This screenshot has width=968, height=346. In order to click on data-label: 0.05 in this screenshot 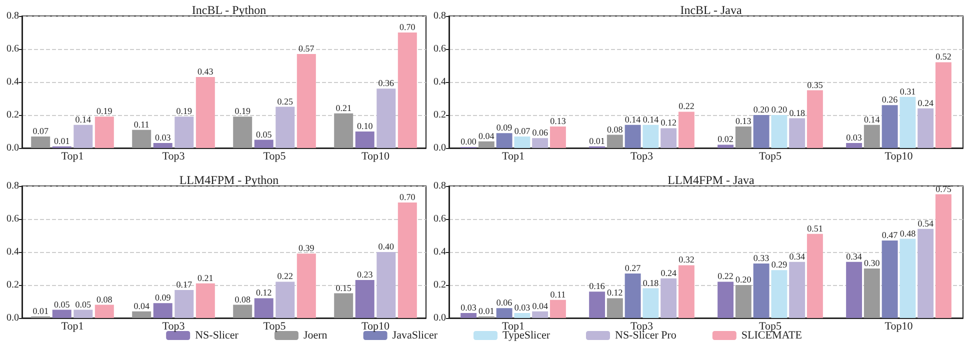, I will do `click(264, 134)`.